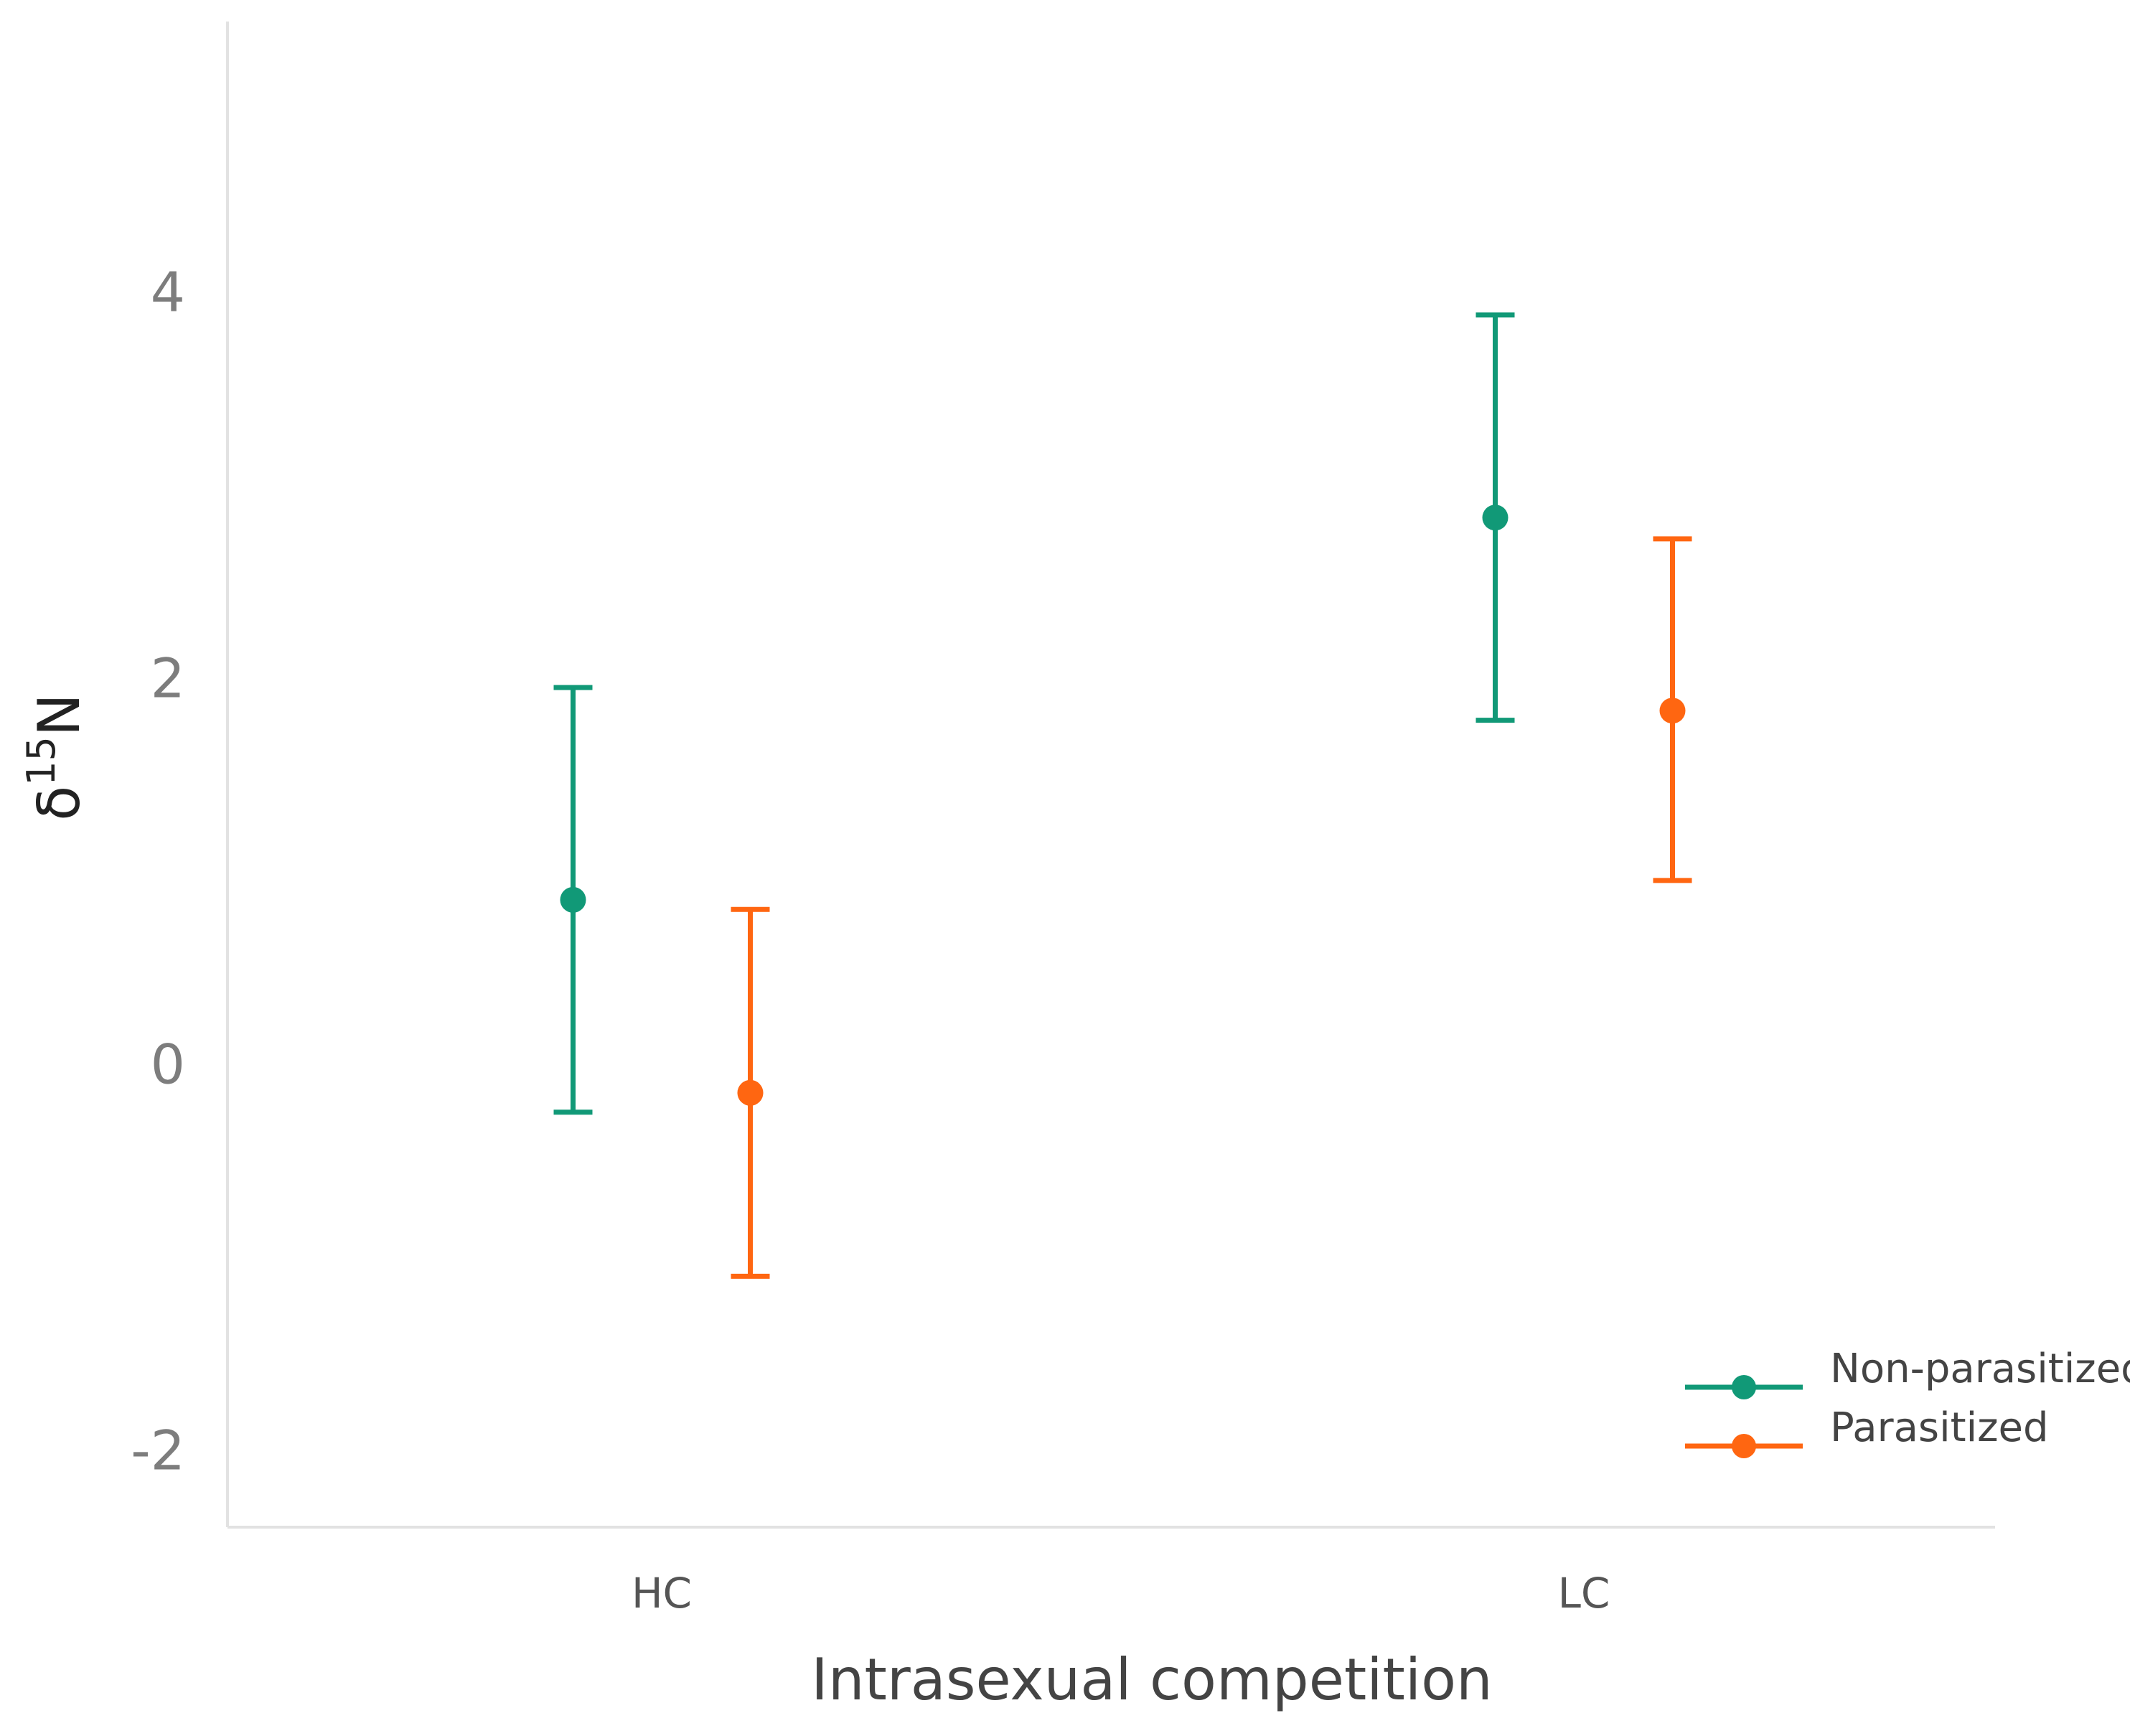 This screenshot has width=2130, height=1736. I want to click on legend-item: Non-parasitized, so click(1907, 1372).